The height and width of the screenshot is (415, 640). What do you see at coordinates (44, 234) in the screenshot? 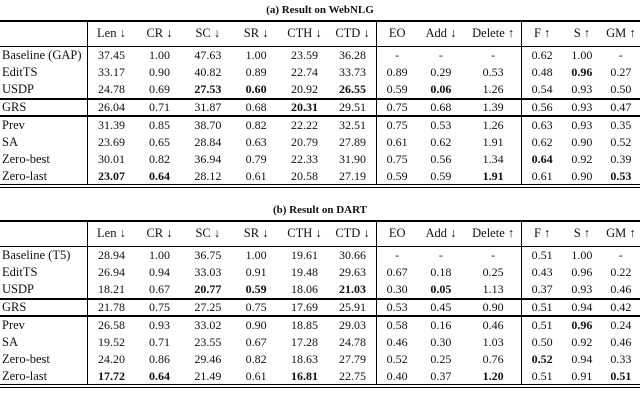
I see `corner-cell` at bounding box center [44, 234].